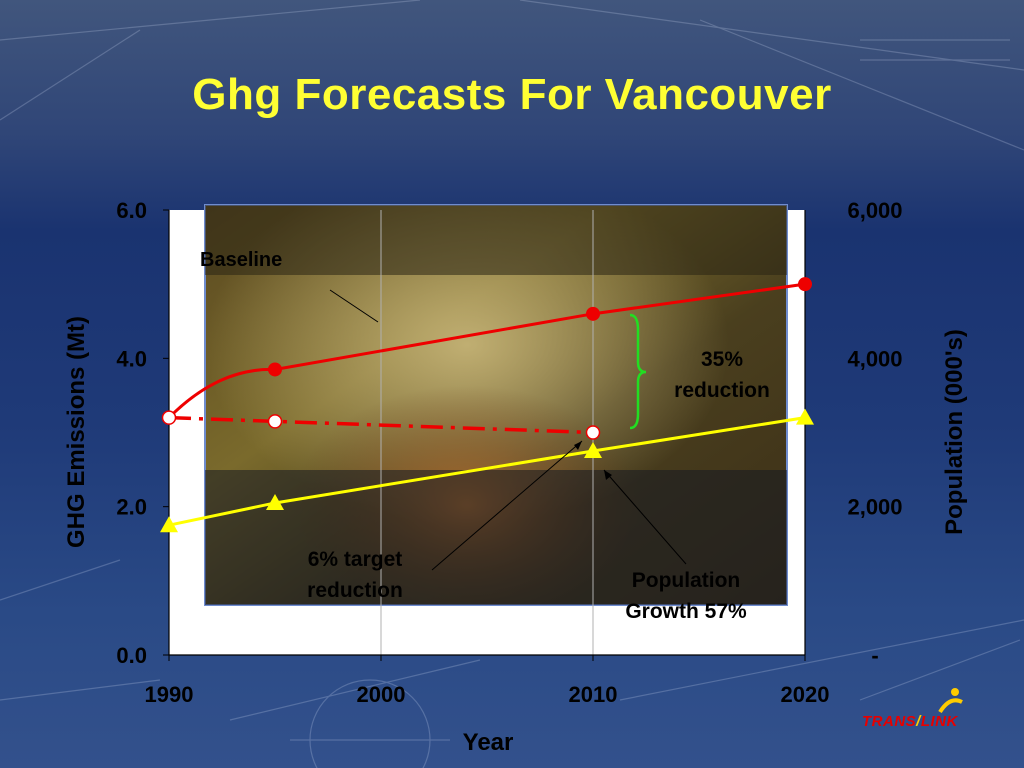 Image resolution: width=1024 pixels, height=768 pixels. What do you see at coordinates (131, 507) in the screenshot?
I see `y-tick-label: 2.0` at bounding box center [131, 507].